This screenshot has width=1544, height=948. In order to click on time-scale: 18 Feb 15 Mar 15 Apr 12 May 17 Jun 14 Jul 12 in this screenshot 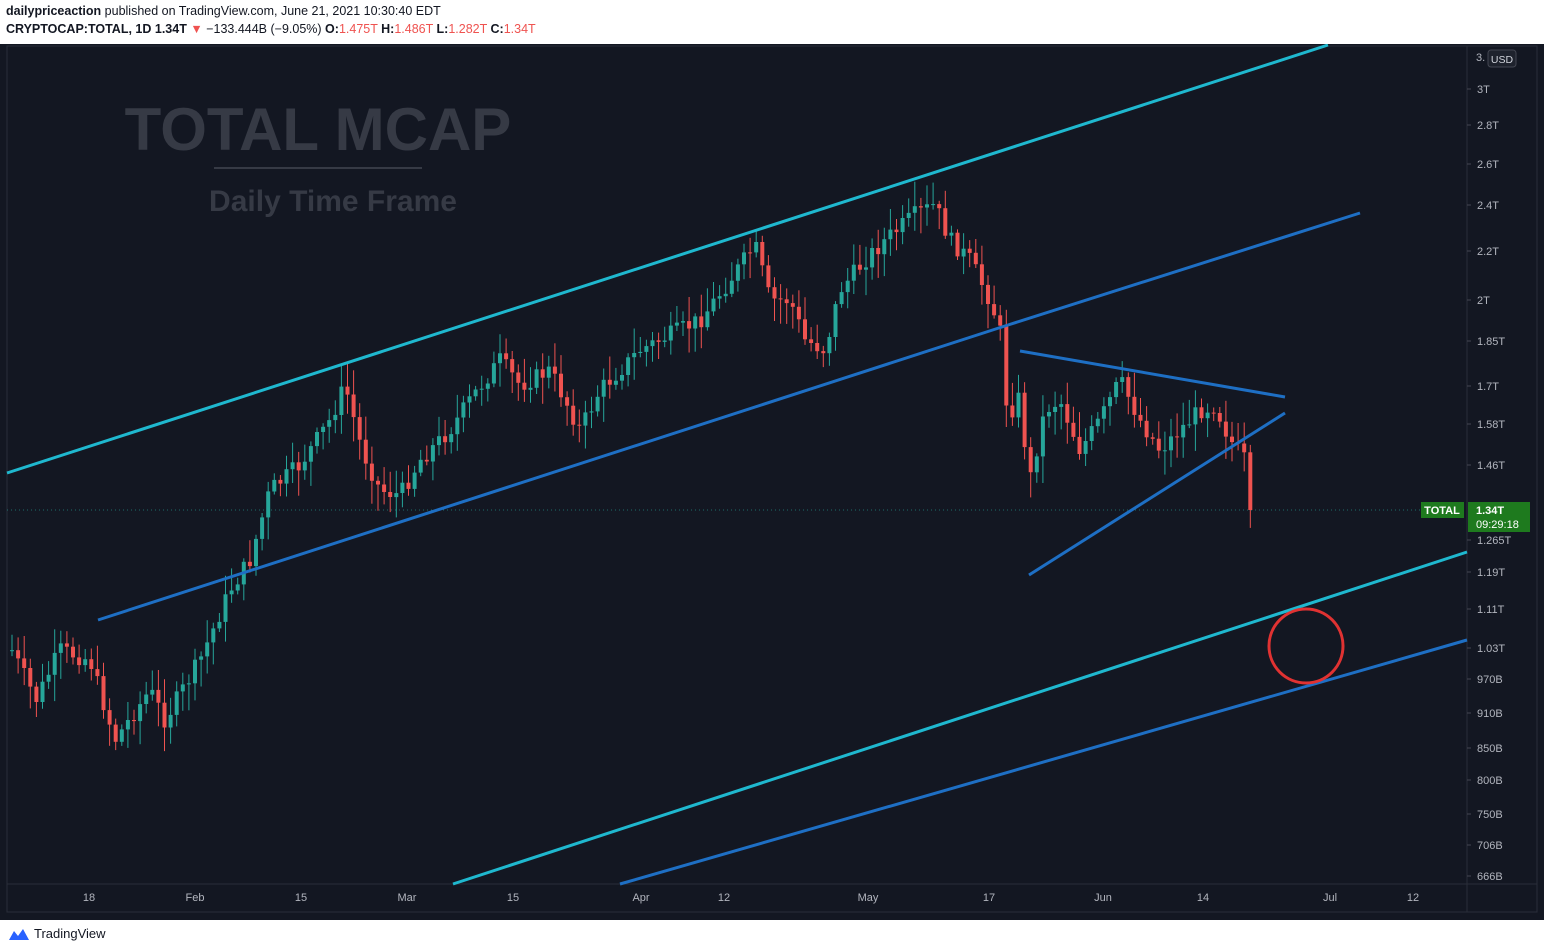, I will do `click(751, 898)`.